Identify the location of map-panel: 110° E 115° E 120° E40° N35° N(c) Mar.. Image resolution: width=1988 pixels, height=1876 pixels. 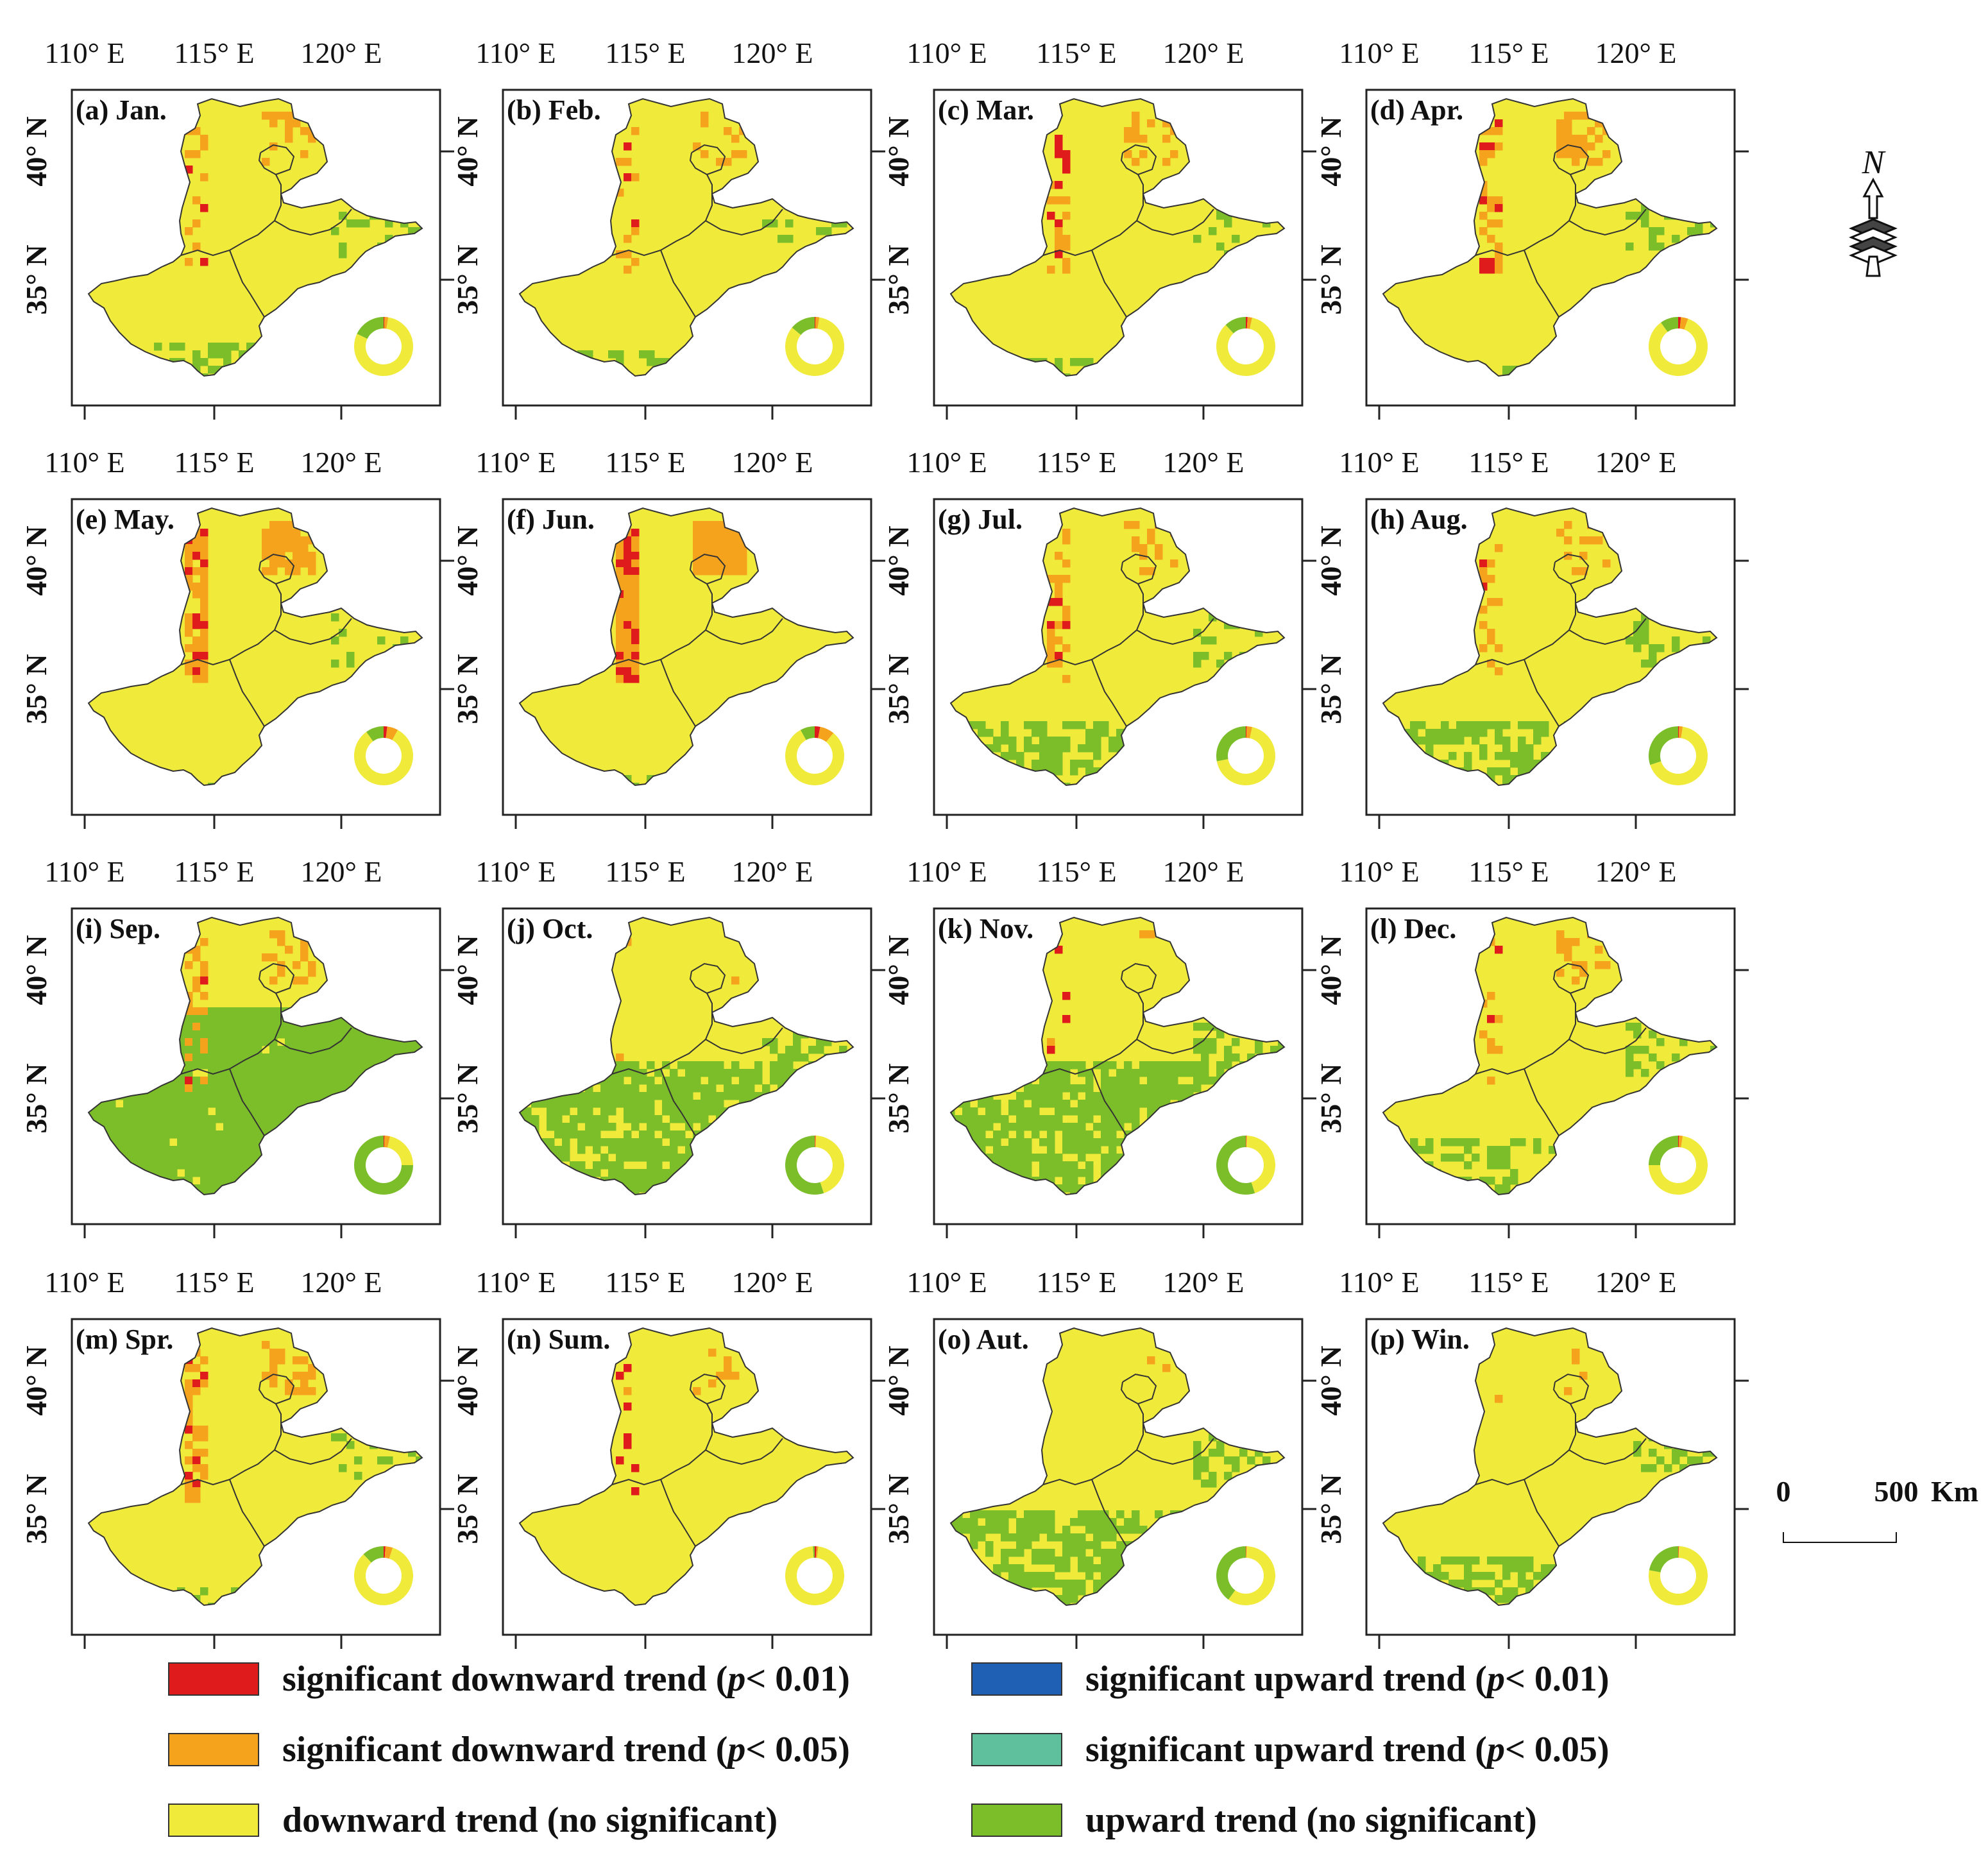
(1099, 229).